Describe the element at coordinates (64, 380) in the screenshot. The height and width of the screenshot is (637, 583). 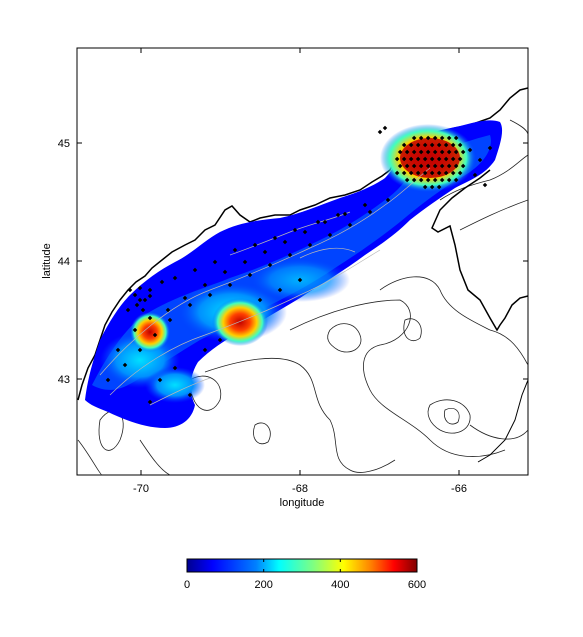
I see `y-tick-label: 43` at that location.